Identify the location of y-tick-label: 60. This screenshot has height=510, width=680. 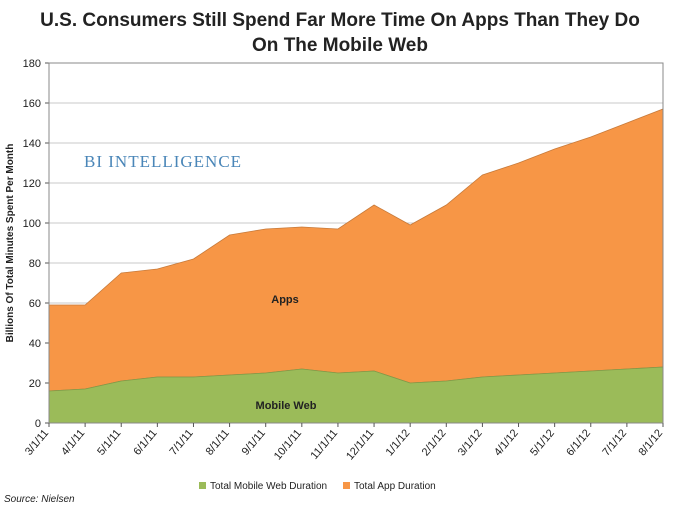
(35, 304).